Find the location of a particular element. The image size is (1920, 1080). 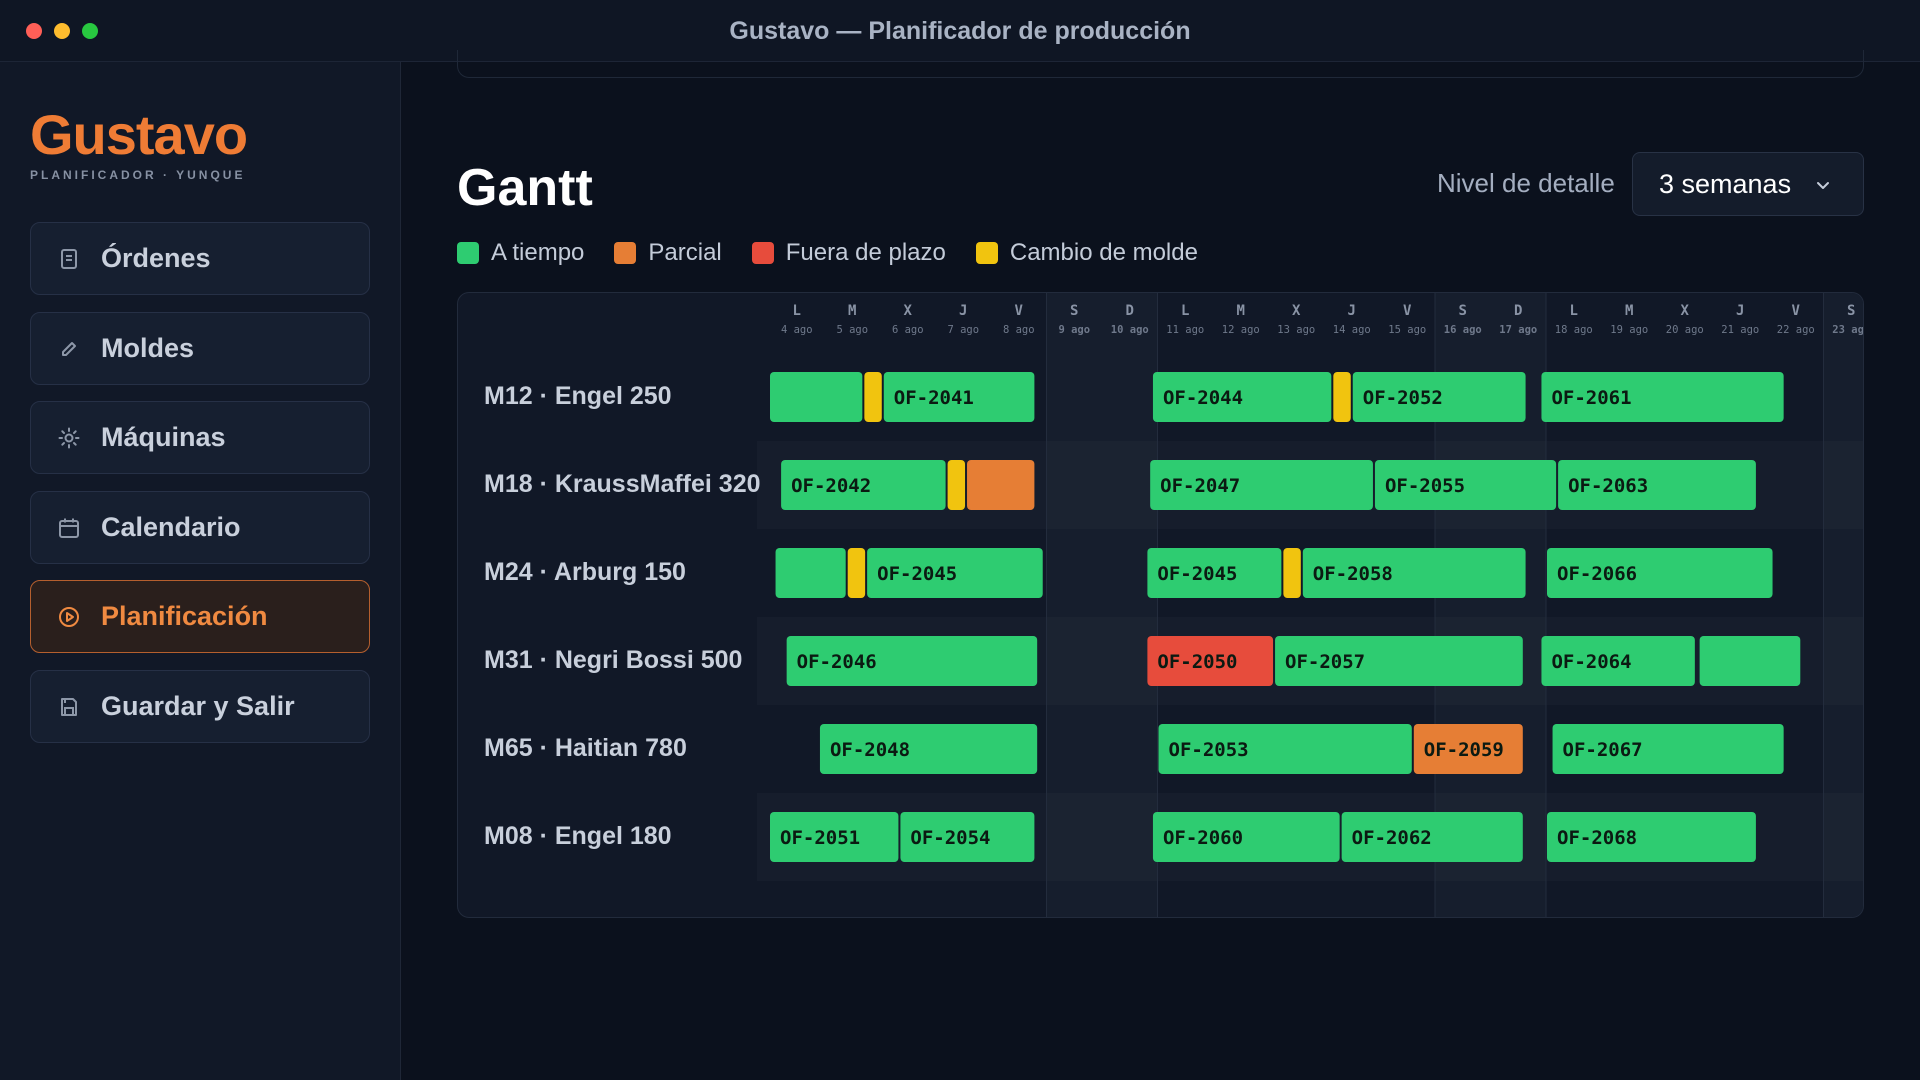

legend-label: Cambio de molde is located at coordinates (1103, 252).